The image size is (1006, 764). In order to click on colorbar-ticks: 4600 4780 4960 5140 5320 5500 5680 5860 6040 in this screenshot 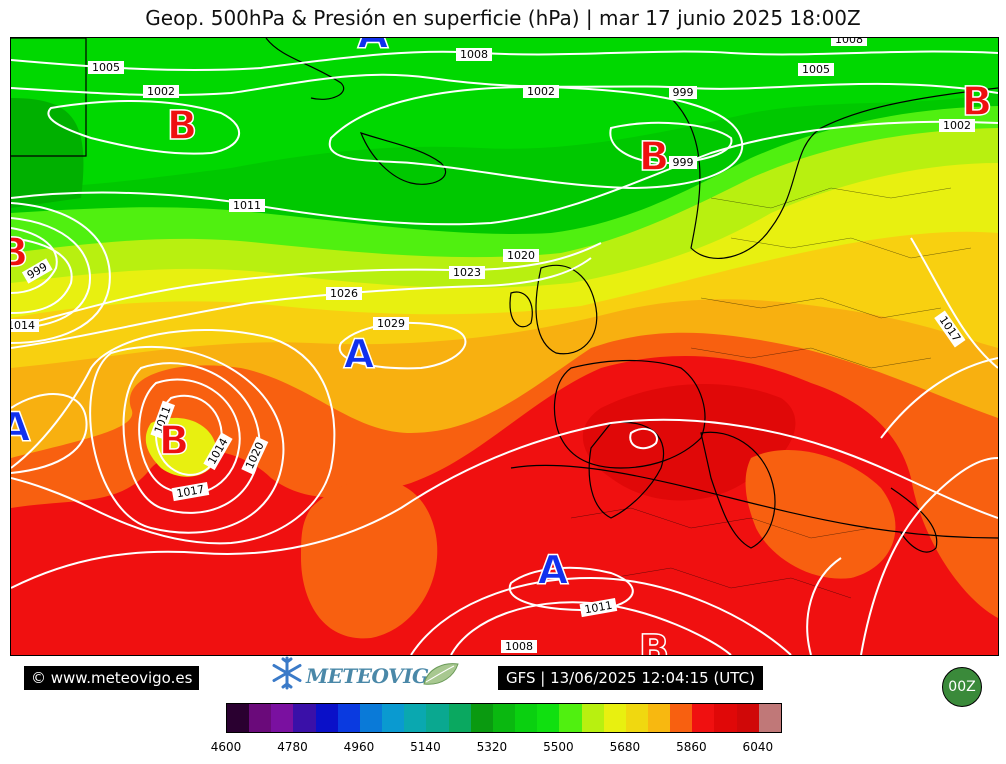, I will do `click(496, 748)`.